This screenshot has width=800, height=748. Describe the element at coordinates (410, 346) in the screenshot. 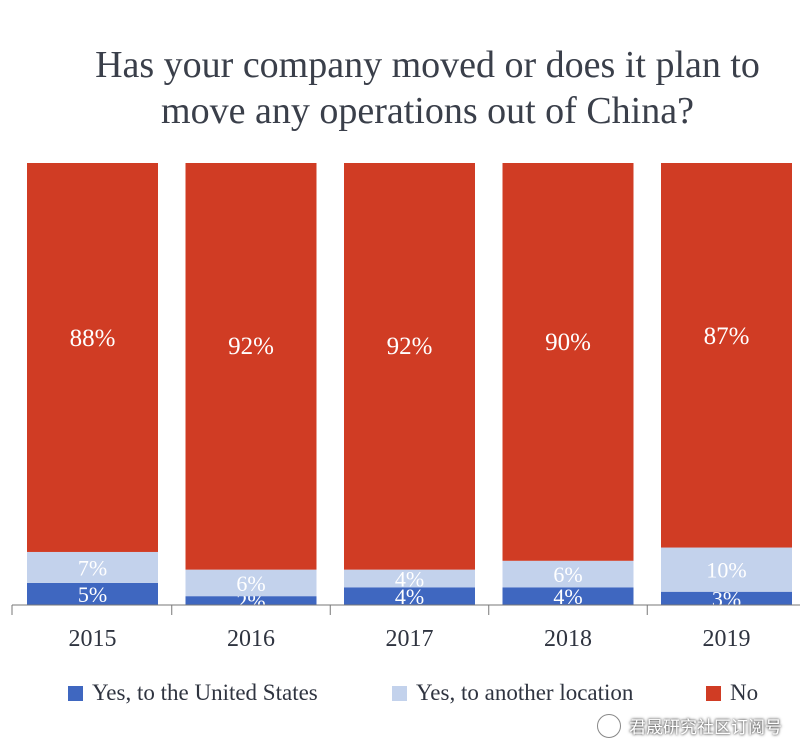

I see `data-label-2017-no: 92%` at that location.